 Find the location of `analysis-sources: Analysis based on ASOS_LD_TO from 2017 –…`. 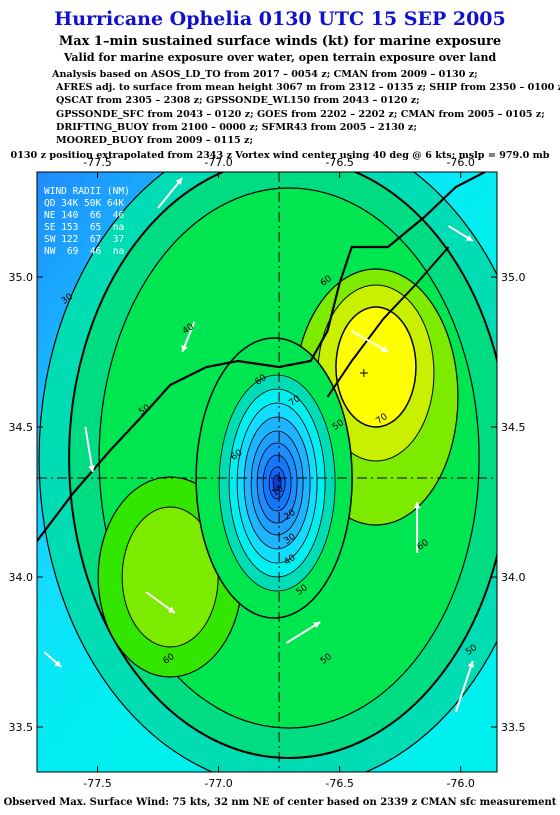

analysis-sources: Analysis based on ASOS_LD_TO from 2017 –… is located at coordinates (306, 107).